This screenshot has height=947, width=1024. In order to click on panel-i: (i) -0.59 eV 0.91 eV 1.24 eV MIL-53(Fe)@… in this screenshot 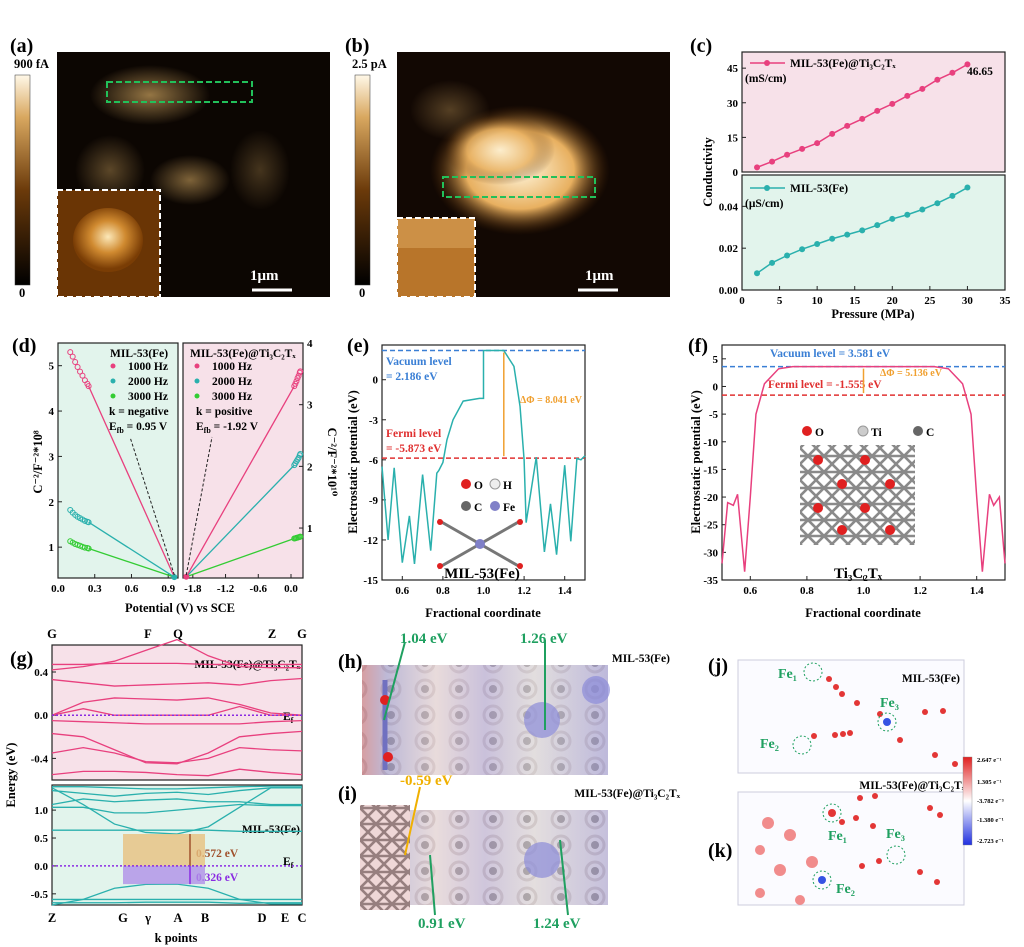, I will do `click(509, 852)`.